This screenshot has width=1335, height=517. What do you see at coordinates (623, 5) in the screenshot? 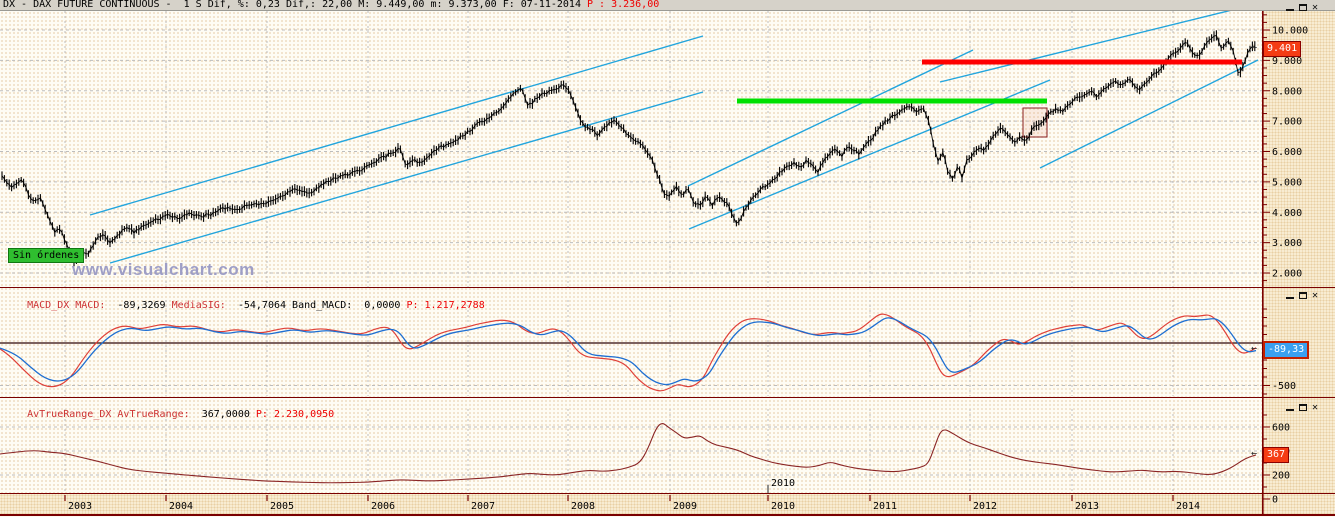
I see `window-title-price: P : 3.236,00` at bounding box center [623, 5].